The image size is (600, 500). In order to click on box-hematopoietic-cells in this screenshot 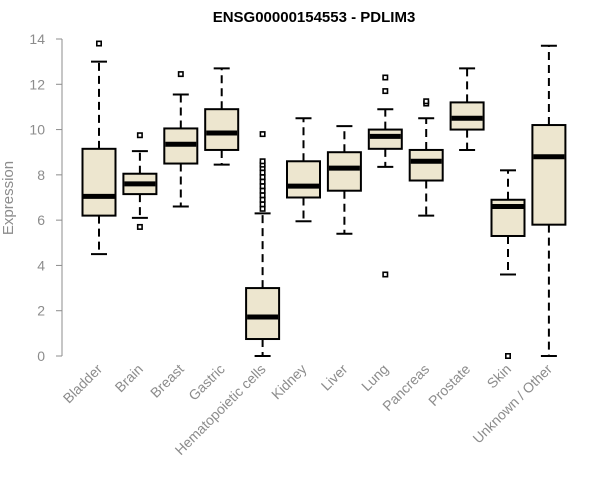, I will do `click(263, 244)`.